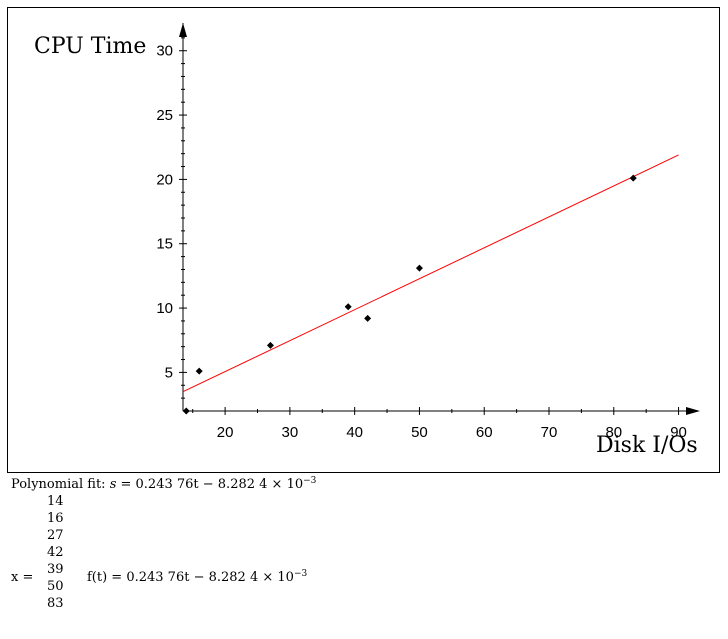 The width and height of the screenshot is (728, 639). Describe the element at coordinates (164, 115) in the screenshot. I see `y-tick-label: 25` at that location.